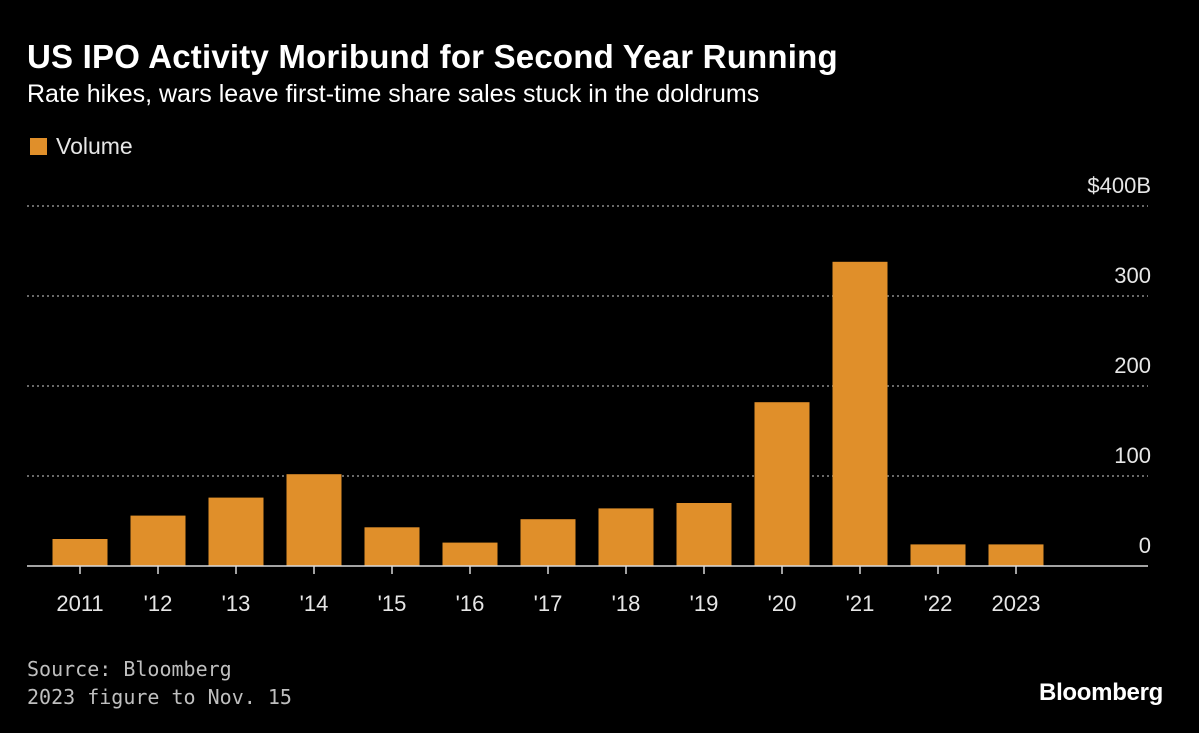 The image size is (1199, 733). What do you see at coordinates (94, 146) in the screenshot?
I see `legend-label: Volume` at bounding box center [94, 146].